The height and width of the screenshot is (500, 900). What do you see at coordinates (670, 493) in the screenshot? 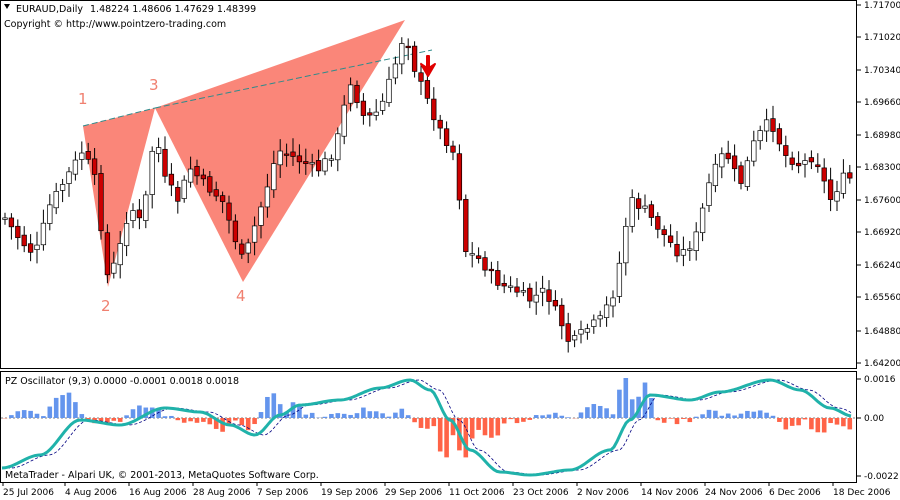
I see `svg-text: 14 Nov 2006` at bounding box center [670, 493].